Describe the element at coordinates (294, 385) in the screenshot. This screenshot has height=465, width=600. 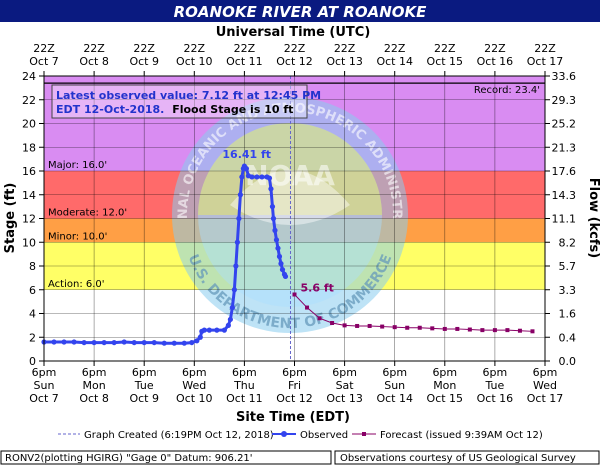
I see `x-tick-label-day: Fri` at that location.